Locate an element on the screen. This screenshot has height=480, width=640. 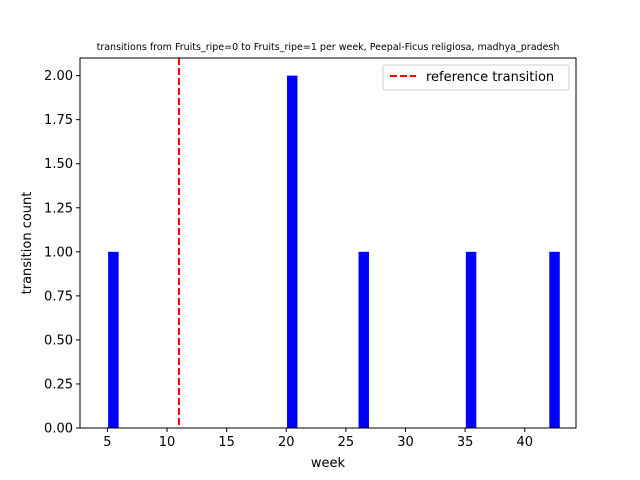
x-tick-label: 25 is located at coordinates (346, 442).